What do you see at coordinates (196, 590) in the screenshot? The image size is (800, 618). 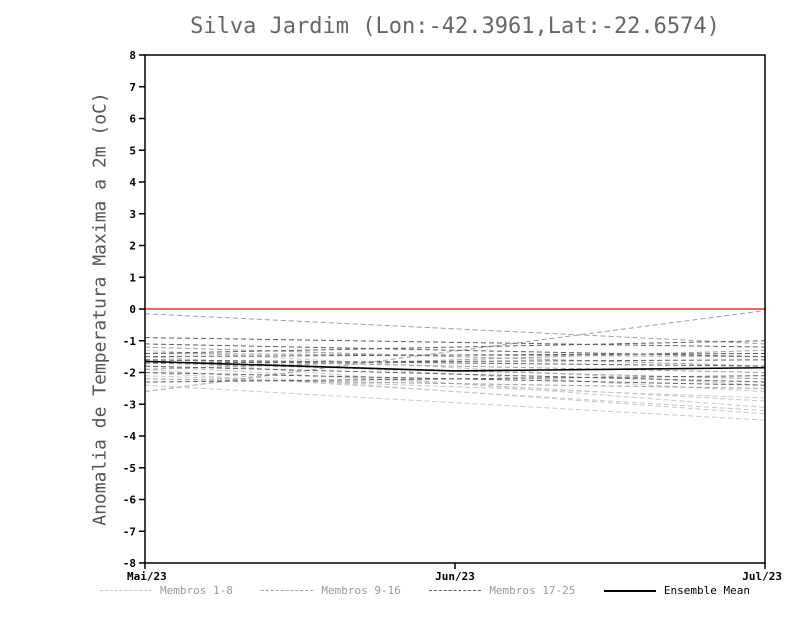 I see `legend-label: Membros 1-8` at bounding box center [196, 590].